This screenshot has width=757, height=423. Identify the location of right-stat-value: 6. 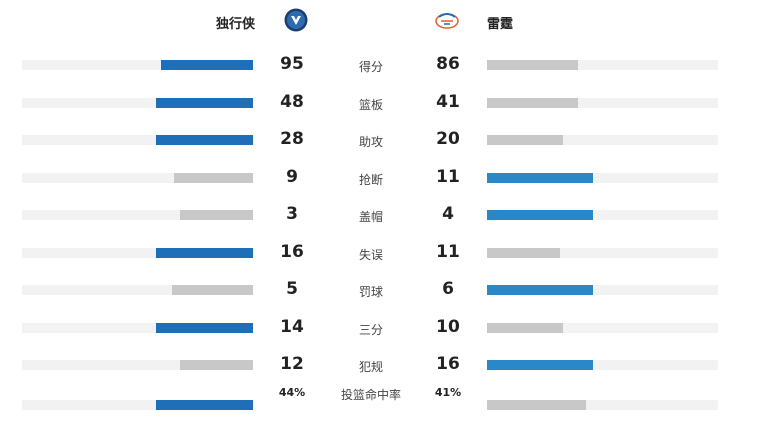
(448, 289).